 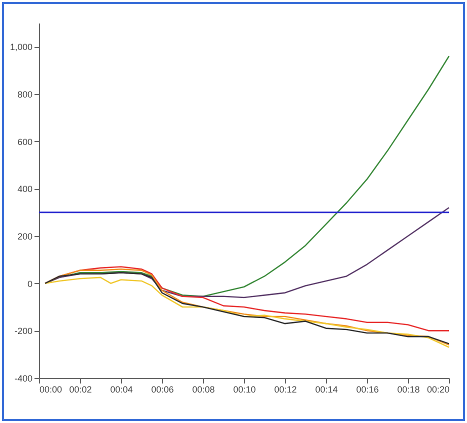 I want to click on y-tick-label: -200, so click(x=23, y=331).